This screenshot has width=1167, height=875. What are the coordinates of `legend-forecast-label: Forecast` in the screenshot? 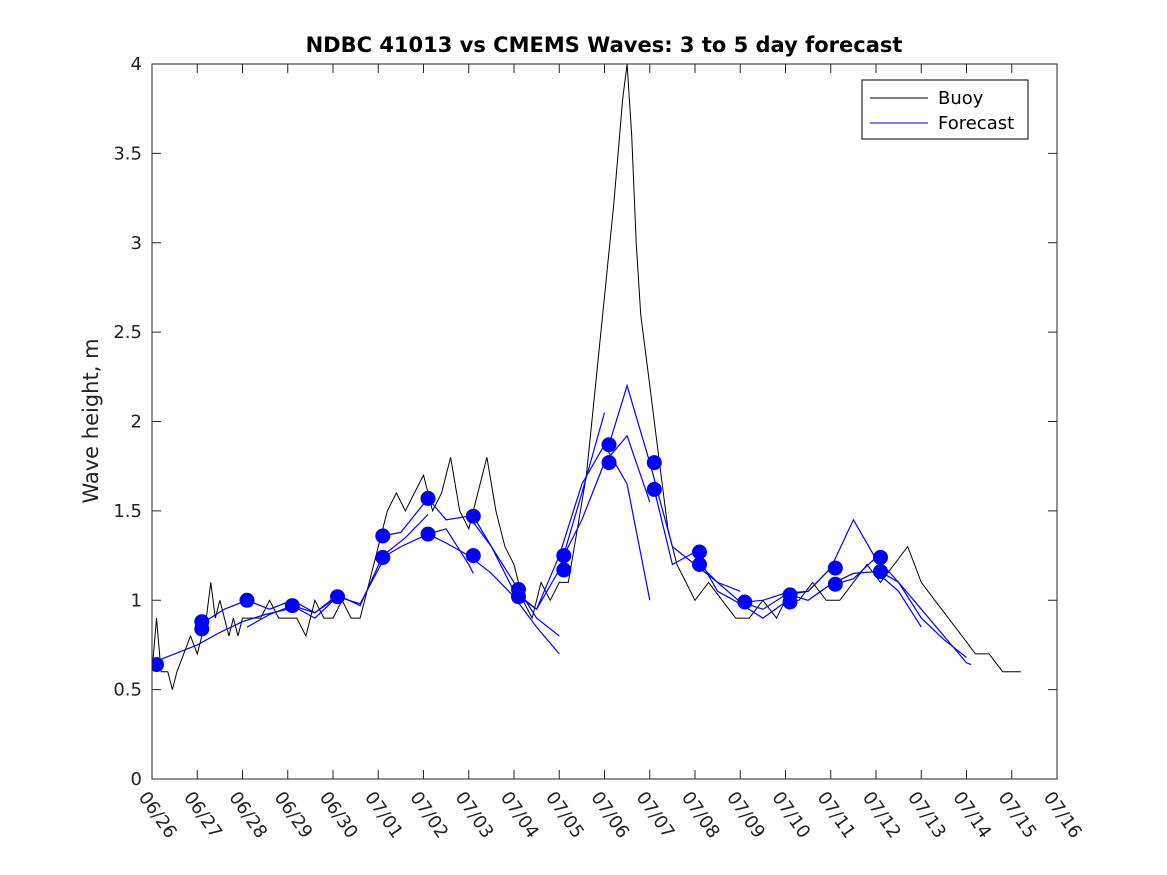 It's located at (976, 123).